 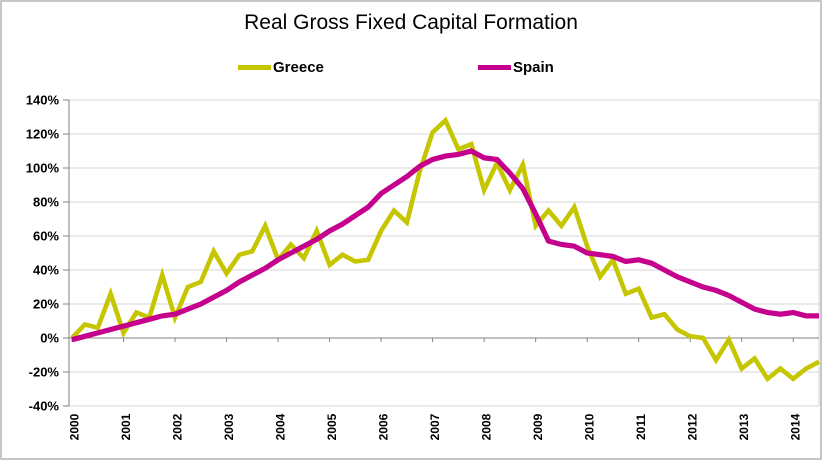 What do you see at coordinates (229, 426) in the screenshot?
I see `x-axis-label: 2003` at bounding box center [229, 426].